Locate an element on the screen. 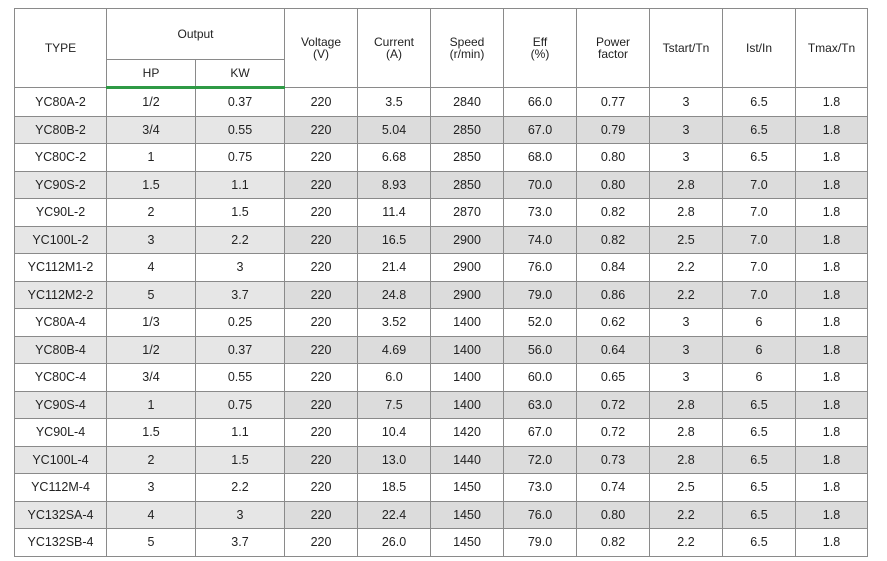 This screenshot has height=561, width=887. cell-type: YC80B-2 is located at coordinates (60, 129).